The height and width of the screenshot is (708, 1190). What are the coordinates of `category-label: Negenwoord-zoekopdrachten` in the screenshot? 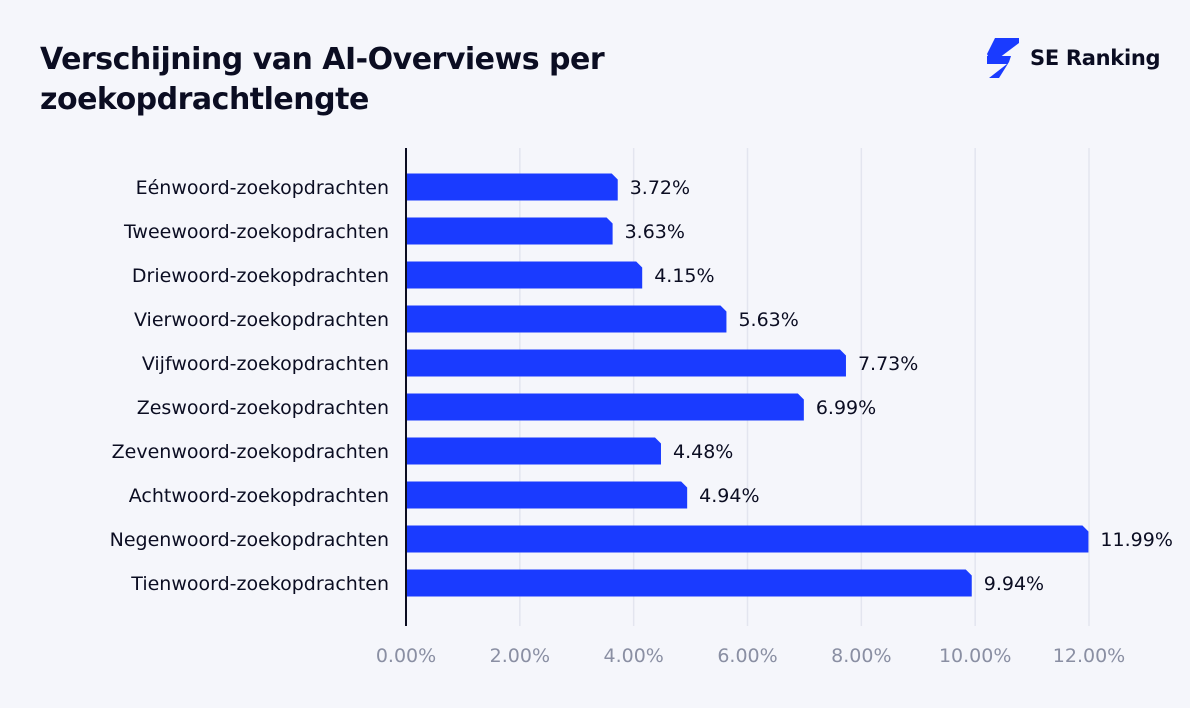 It's located at (249, 540).